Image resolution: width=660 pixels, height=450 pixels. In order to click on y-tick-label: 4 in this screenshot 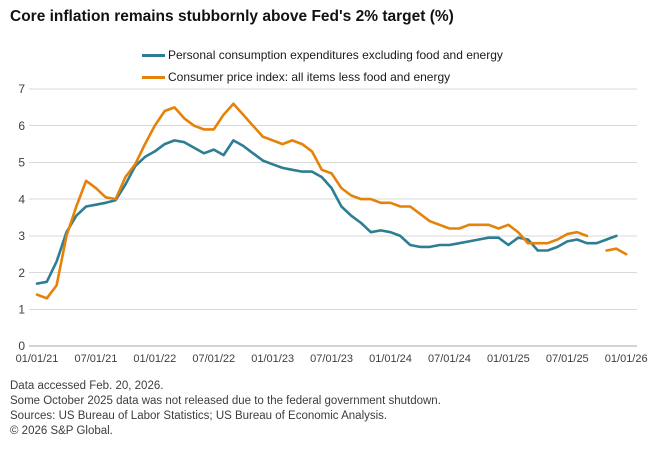, I will do `click(21, 199)`.